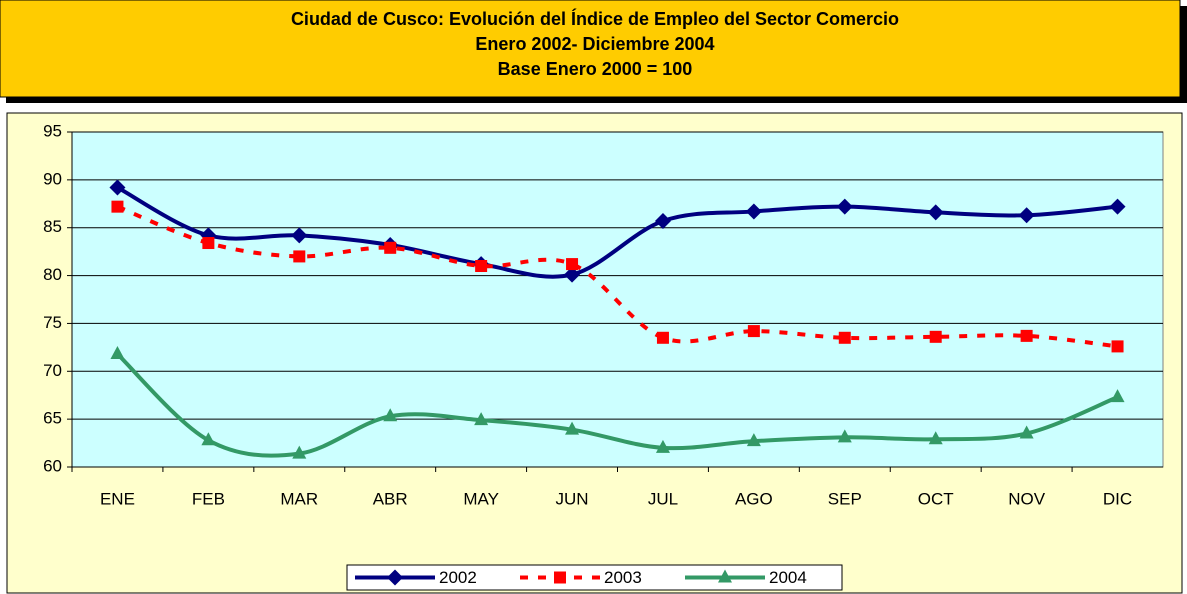 This screenshot has width=1187, height=594. What do you see at coordinates (594, 44) in the screenshot?
I see `chart-subtitle: Enero 2002- Diciembre 2004` at bounding box center [594, 44].